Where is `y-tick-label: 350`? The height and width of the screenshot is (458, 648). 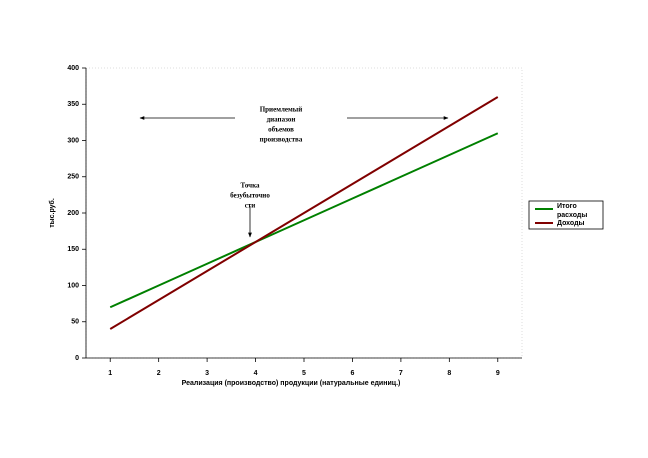 y-tick-label: 350 is located at coordinates (73, 104).